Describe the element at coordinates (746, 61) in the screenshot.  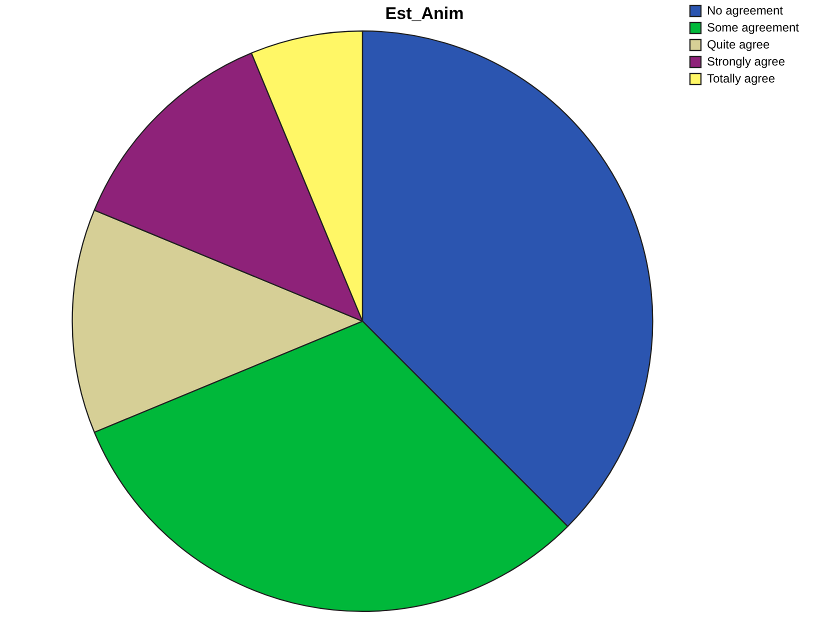
I see `legend-label: Strongly agree` at that location.